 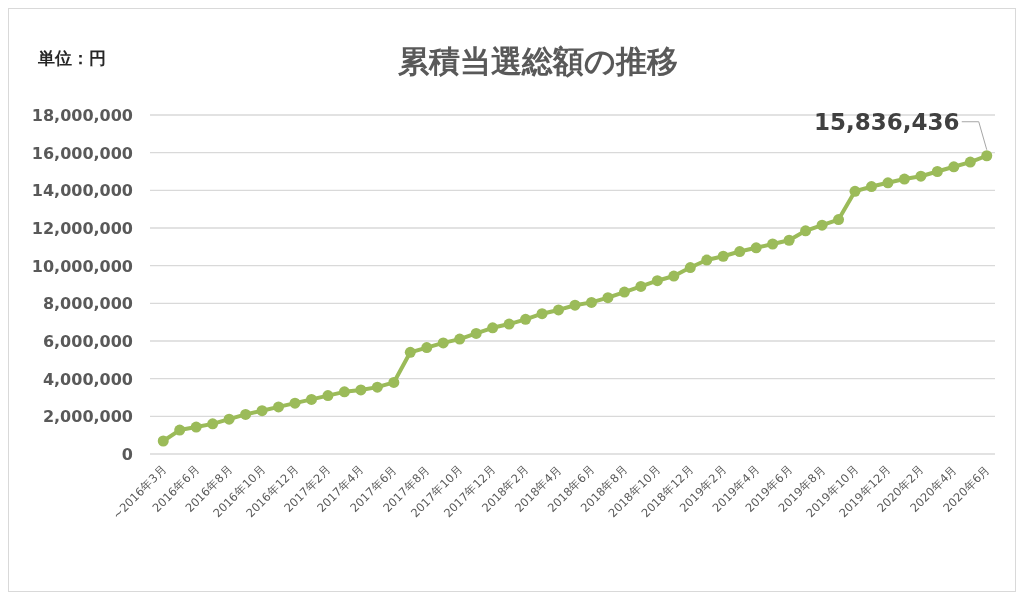 What do you see at coordinates (82, 228) in the screenshot?
I see `y-tick-label: 12,000,000` at bounding box center [82, 228].